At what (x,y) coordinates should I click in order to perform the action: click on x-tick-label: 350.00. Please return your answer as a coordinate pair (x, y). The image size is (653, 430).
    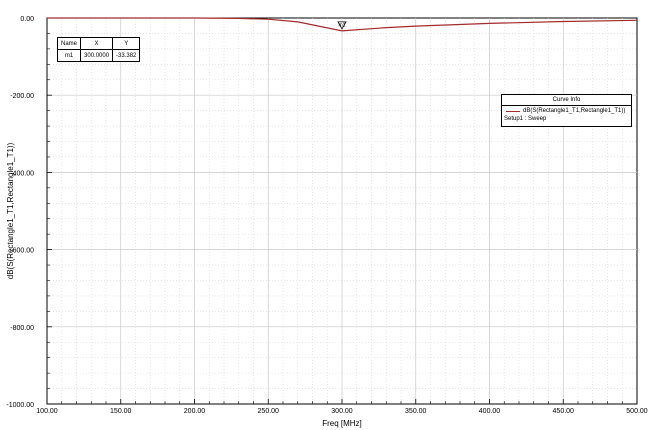
    Looking at the image, I should click on (416, 411).